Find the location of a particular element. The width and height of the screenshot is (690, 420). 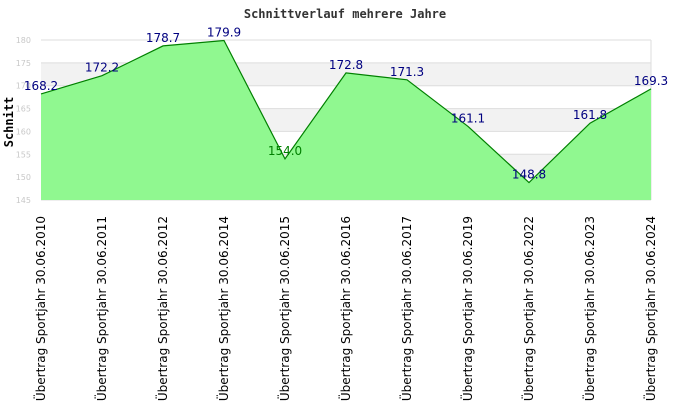

y-tick-label: 145 is located at coordinates (23, 200).